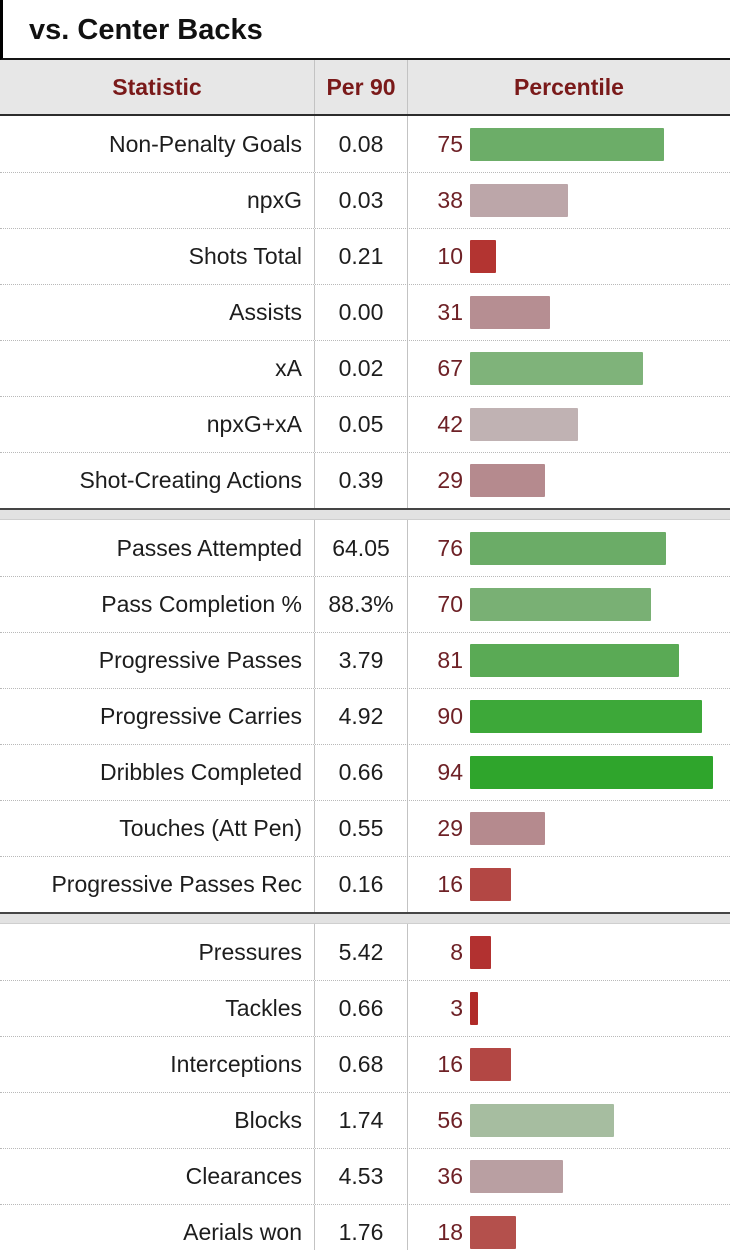  I want to click on stat-name: Shot-Creating Actions, so click(157, 480).